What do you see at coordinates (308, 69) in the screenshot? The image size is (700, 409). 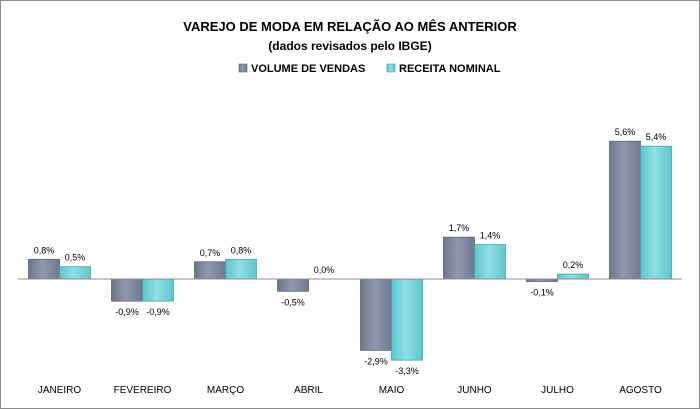 I see `legend-label-volume-de-vendas: VOLUME DE VENDAS` at bounding box center [308, 69].